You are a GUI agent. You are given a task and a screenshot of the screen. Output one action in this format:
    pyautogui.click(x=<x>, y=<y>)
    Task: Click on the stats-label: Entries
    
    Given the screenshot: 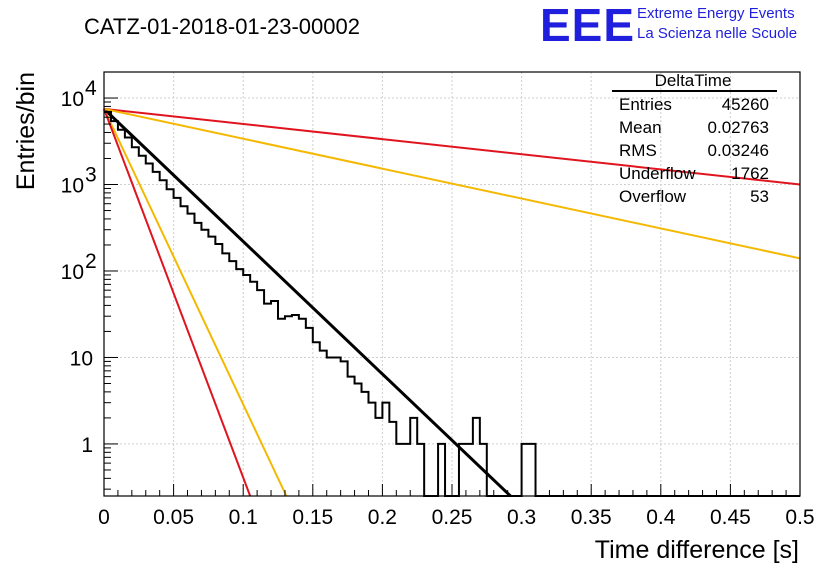 What is the action you would take?
    pyautogui.click(x=645, y=104)
    